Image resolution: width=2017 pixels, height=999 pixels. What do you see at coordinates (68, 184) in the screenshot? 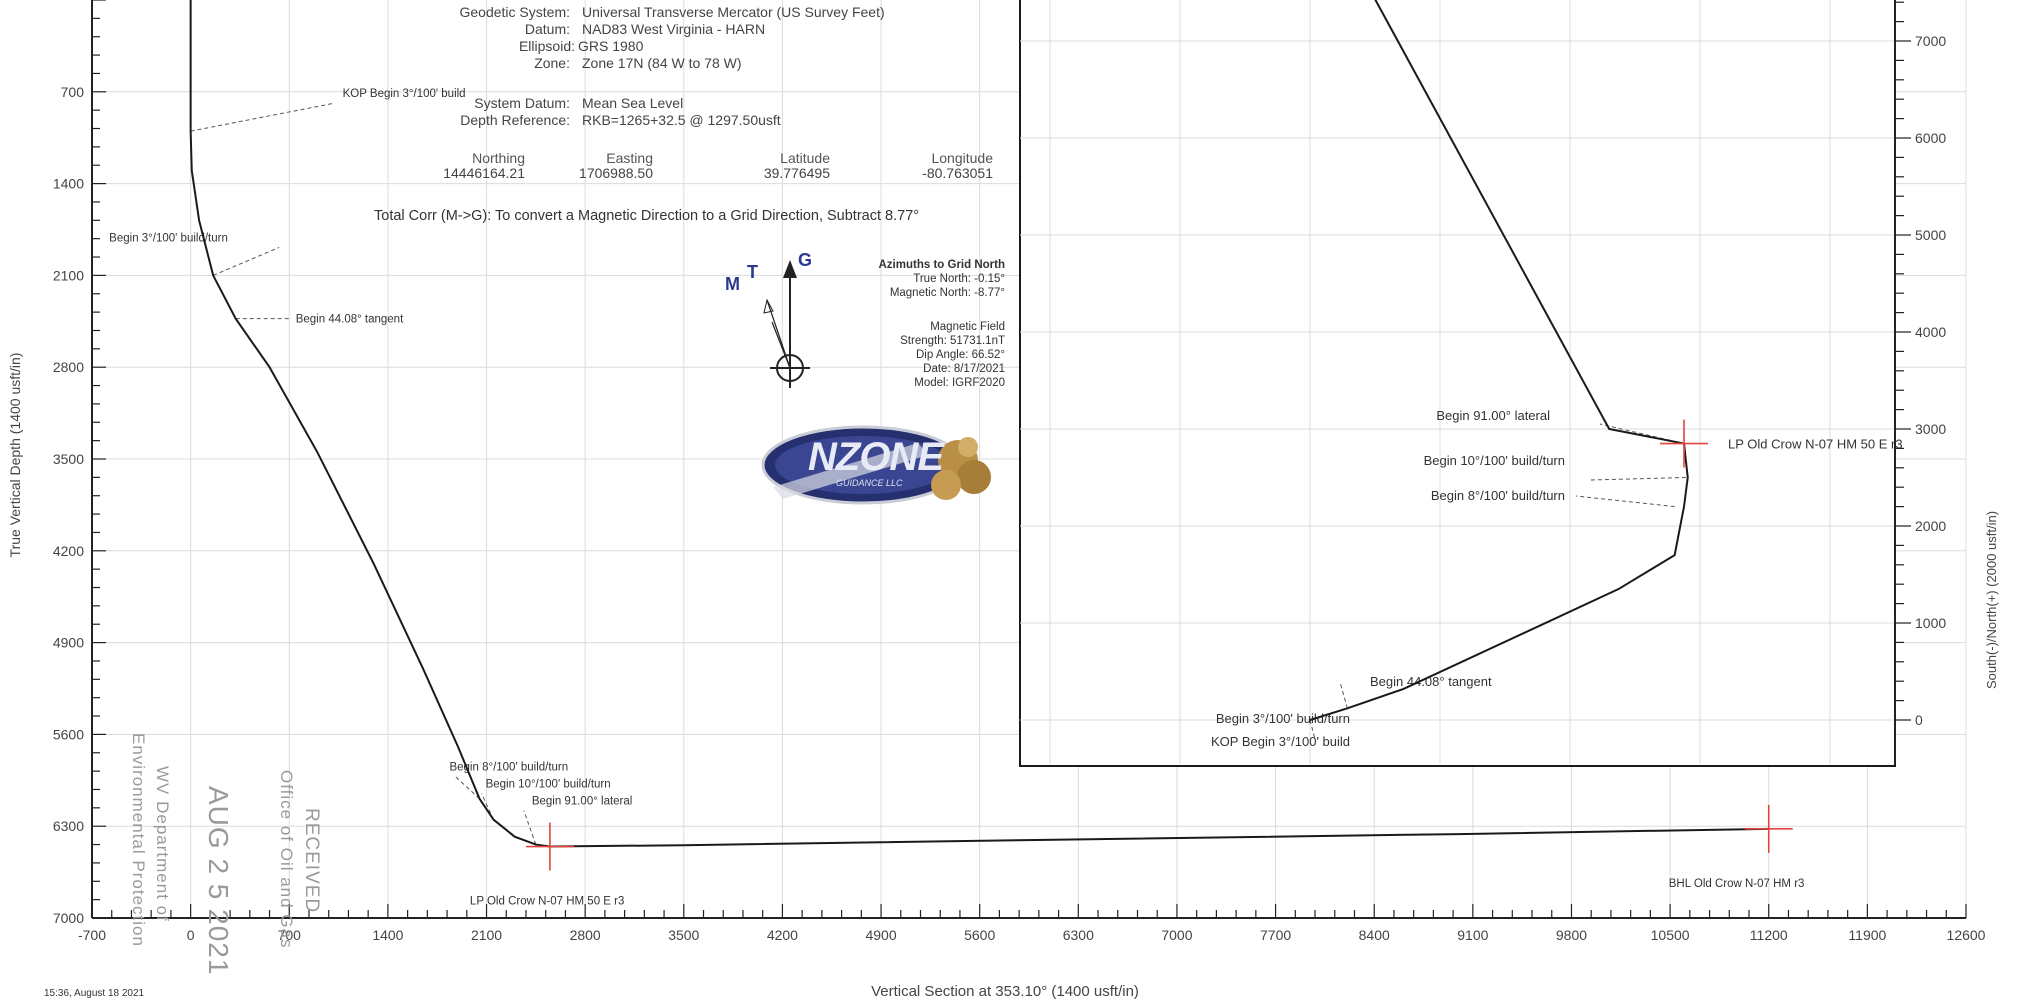
I see `main-y-tick-label: 1400` at bounding box center [68, 184].